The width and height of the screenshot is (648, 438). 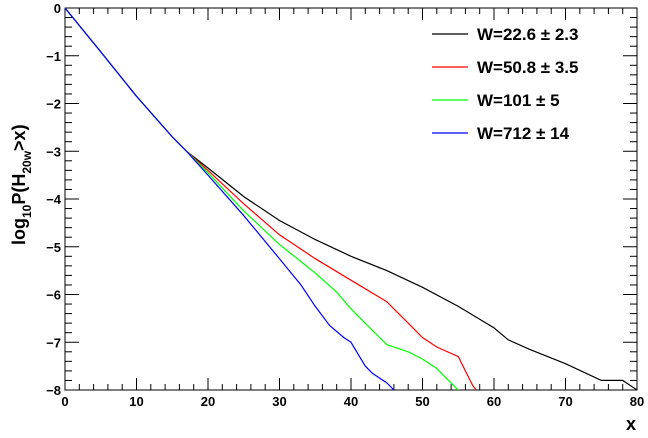 What do you see at coordinates (19, 137) in the screenshot?
I see `y-axis-title-tail: >x)` at bounding box center [19, 137].